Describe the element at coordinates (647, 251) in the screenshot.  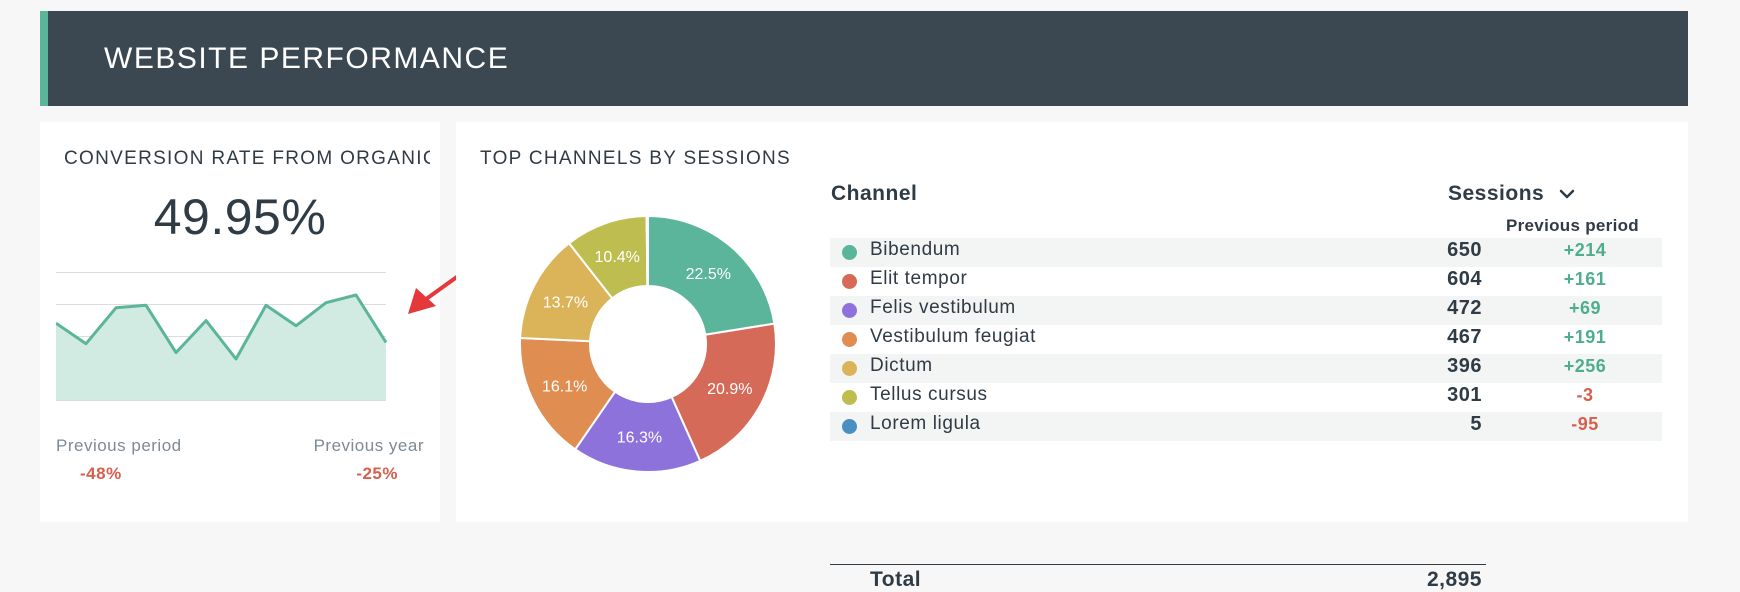
I see `donut-slice-lorem-ligula` at that location.